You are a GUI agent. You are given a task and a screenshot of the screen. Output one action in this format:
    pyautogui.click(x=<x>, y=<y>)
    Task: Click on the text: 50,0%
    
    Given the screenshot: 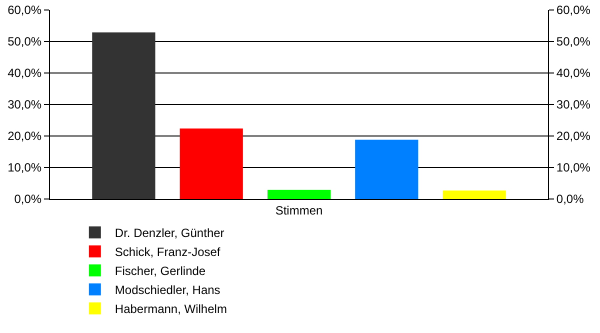 What is the action you would take?
    pyautogui.click(x=573, y=41)
    